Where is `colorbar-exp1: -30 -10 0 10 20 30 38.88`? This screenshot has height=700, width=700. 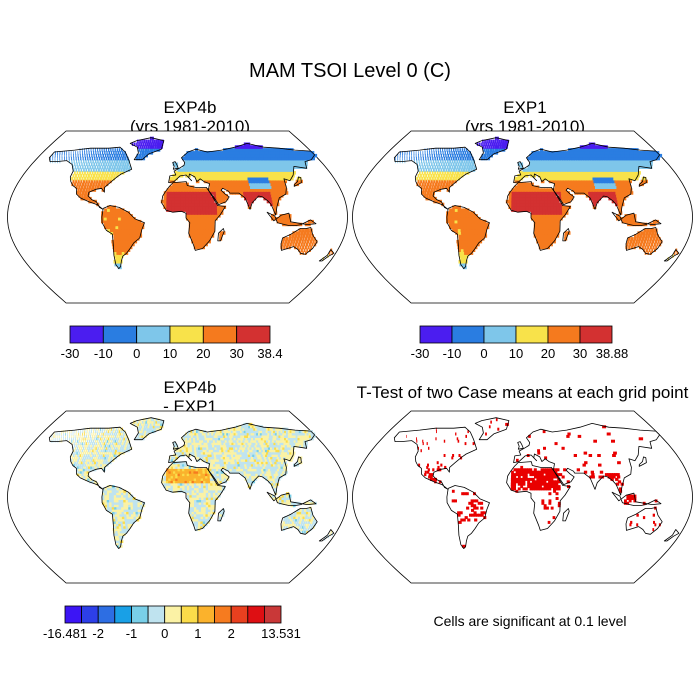
colorbar-exp1: -30 -10 0 10 20 30 38.88 is located at coordinates (520, 343).